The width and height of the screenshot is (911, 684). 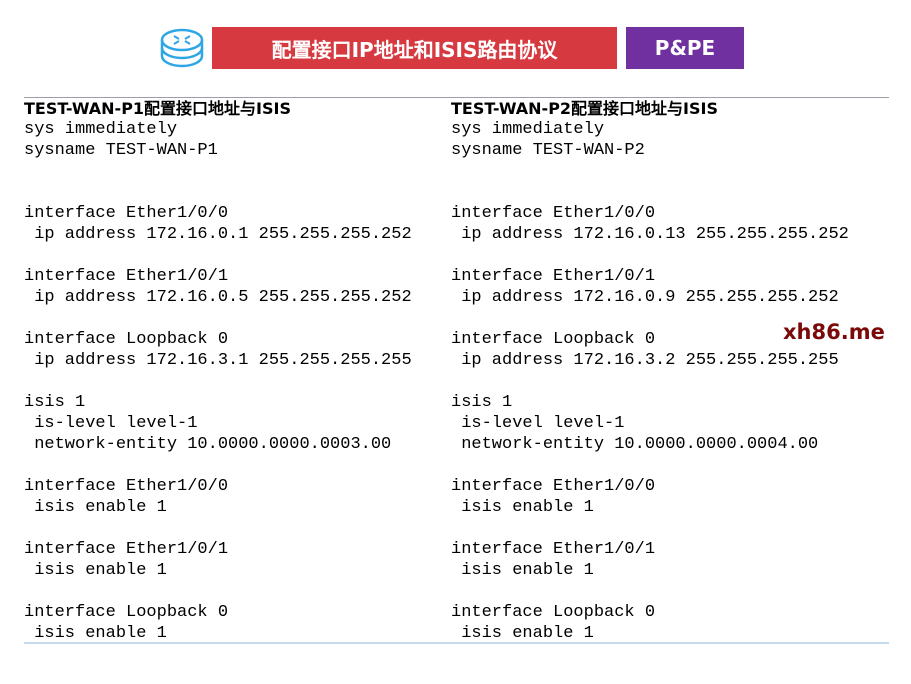 I want to click on config-line: ip address 172.16.0.1 255.255.255.252, so click(x=218, y=234).